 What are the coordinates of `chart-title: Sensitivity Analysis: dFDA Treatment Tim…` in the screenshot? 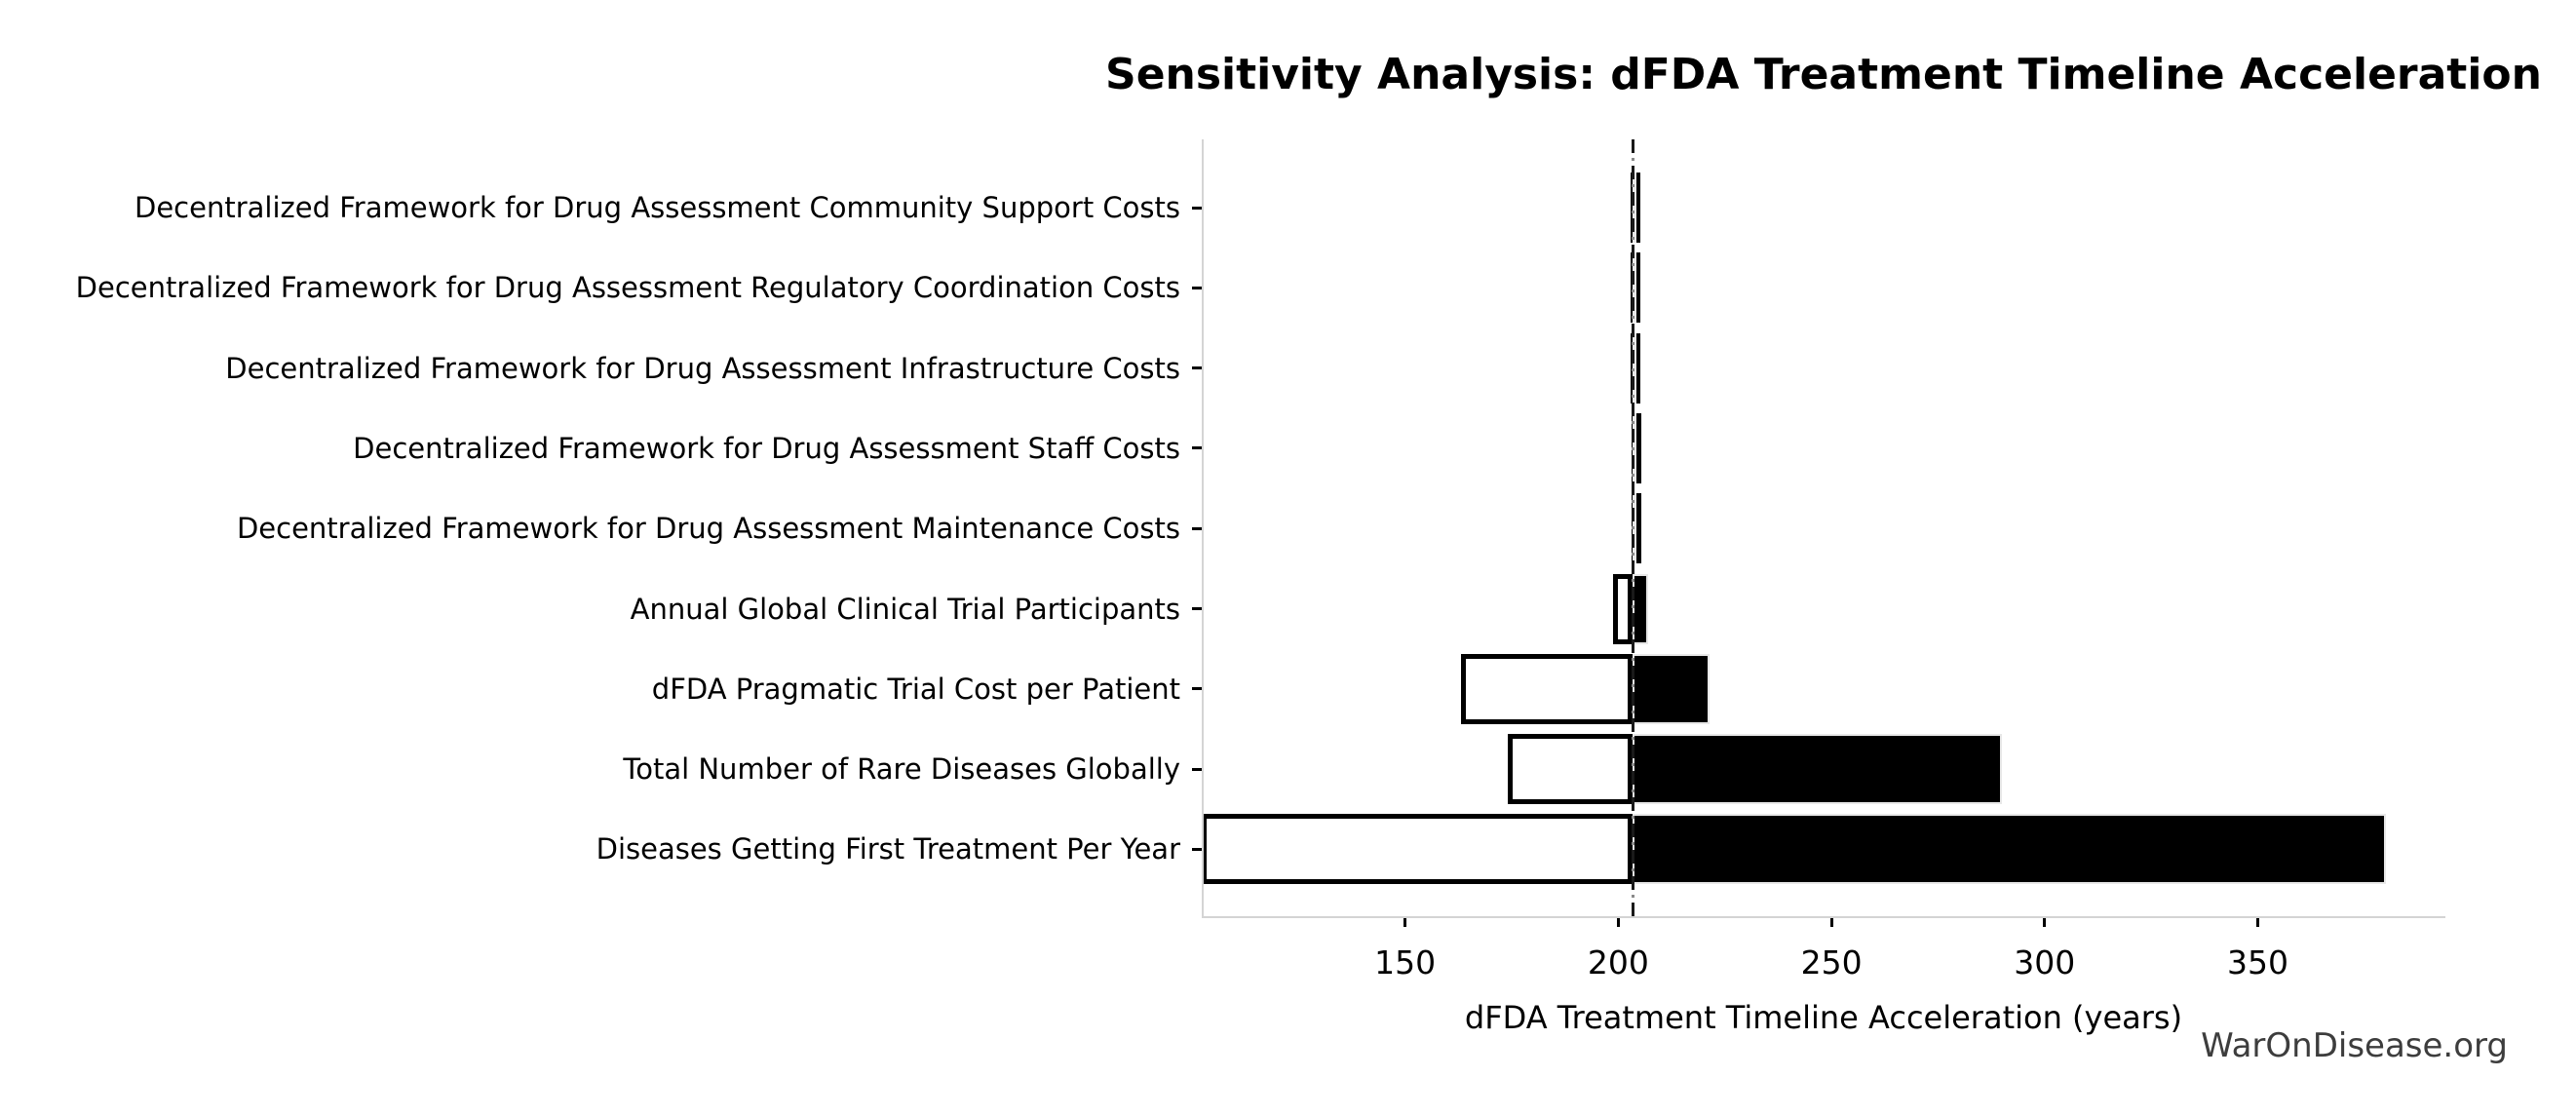 It's located at (1823, 75).